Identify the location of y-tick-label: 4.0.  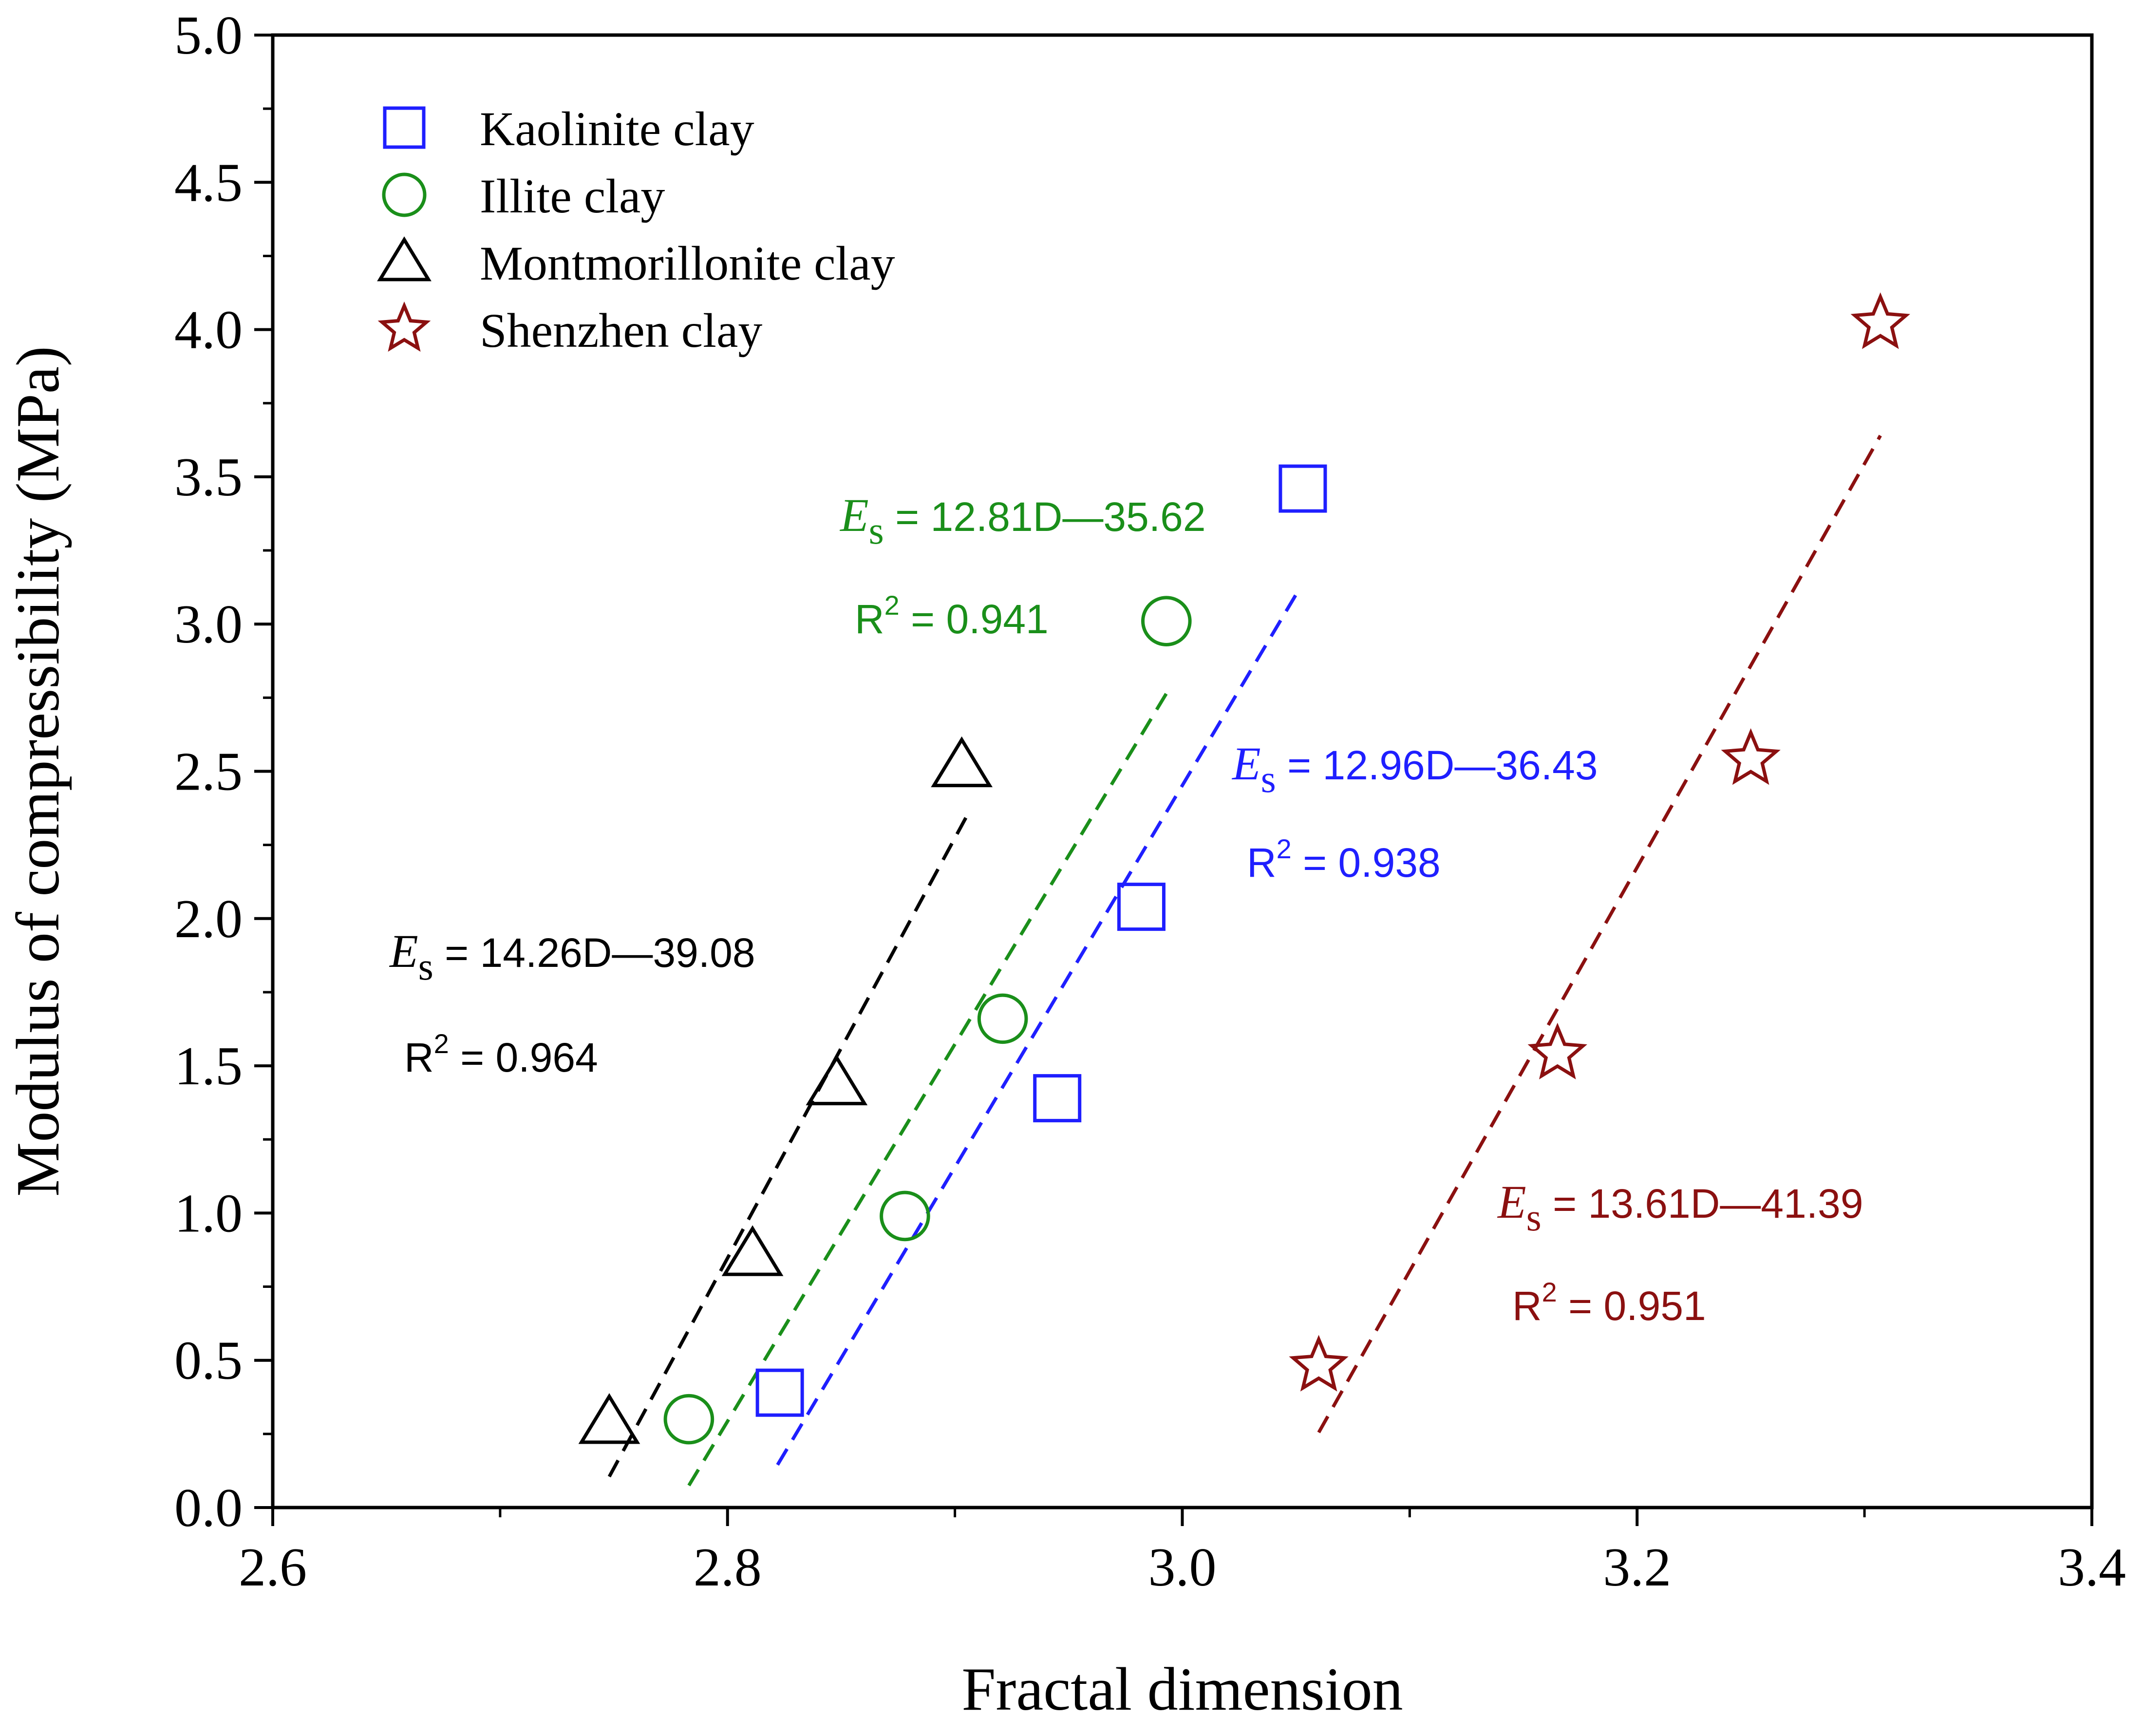
(208, 330).